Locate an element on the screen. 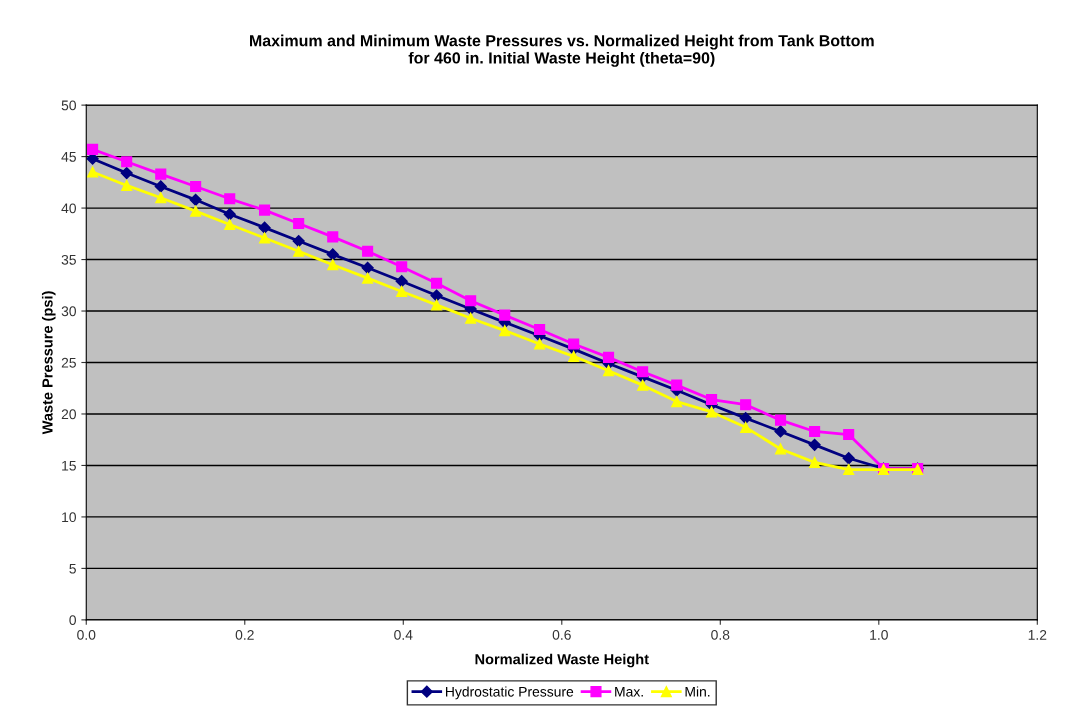  legend-label: Min. is located at coordinates (697, 691).